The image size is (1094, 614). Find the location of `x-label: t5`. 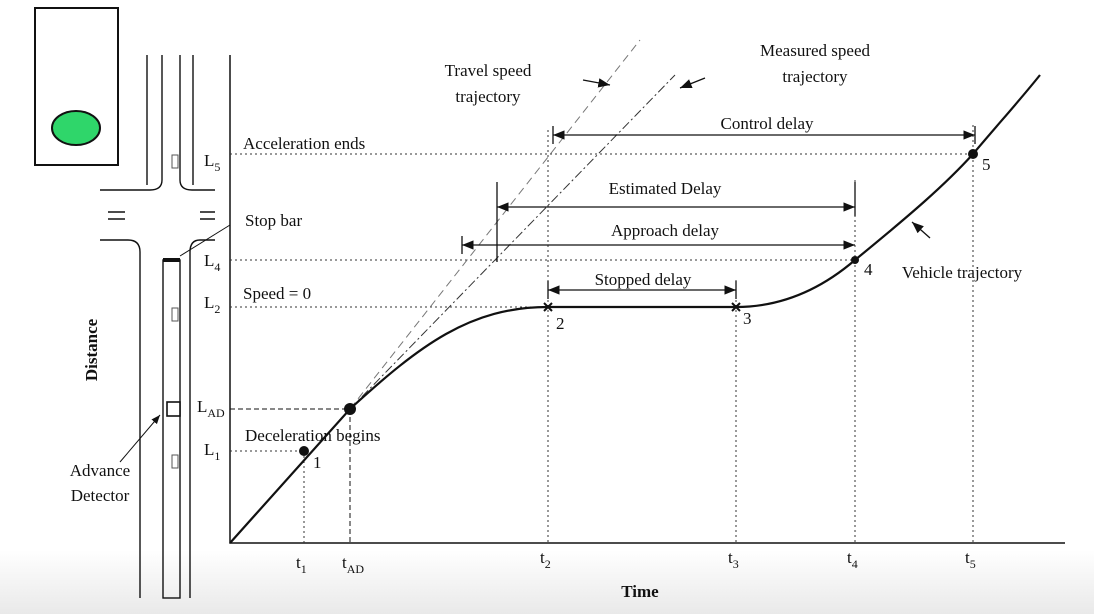

x-label: t5 is located at coordinates (970, 559).